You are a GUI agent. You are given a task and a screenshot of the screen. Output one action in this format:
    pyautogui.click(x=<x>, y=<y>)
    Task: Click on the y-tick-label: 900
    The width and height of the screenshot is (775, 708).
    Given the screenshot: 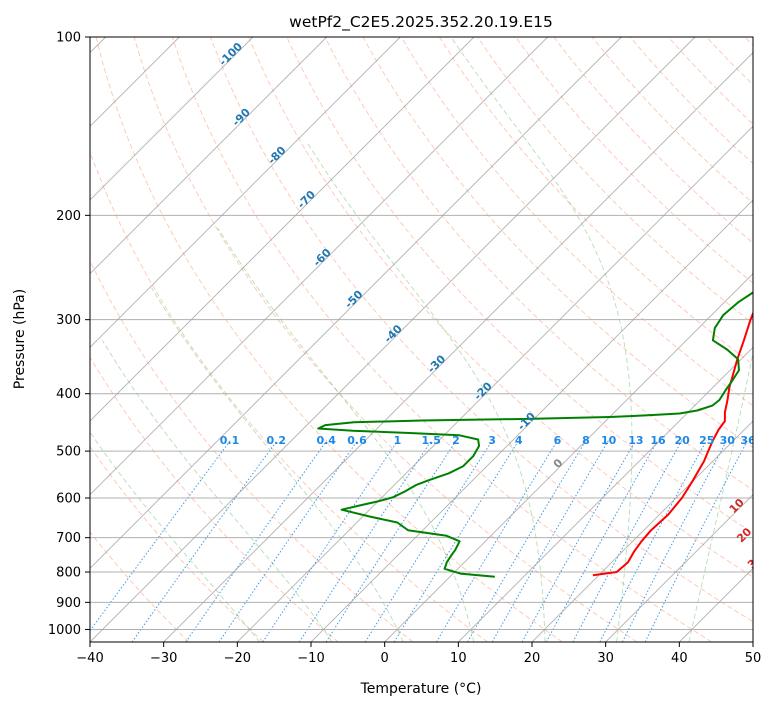 What is the action you would take?
    pyautogui.click(x=68, y=603)
    